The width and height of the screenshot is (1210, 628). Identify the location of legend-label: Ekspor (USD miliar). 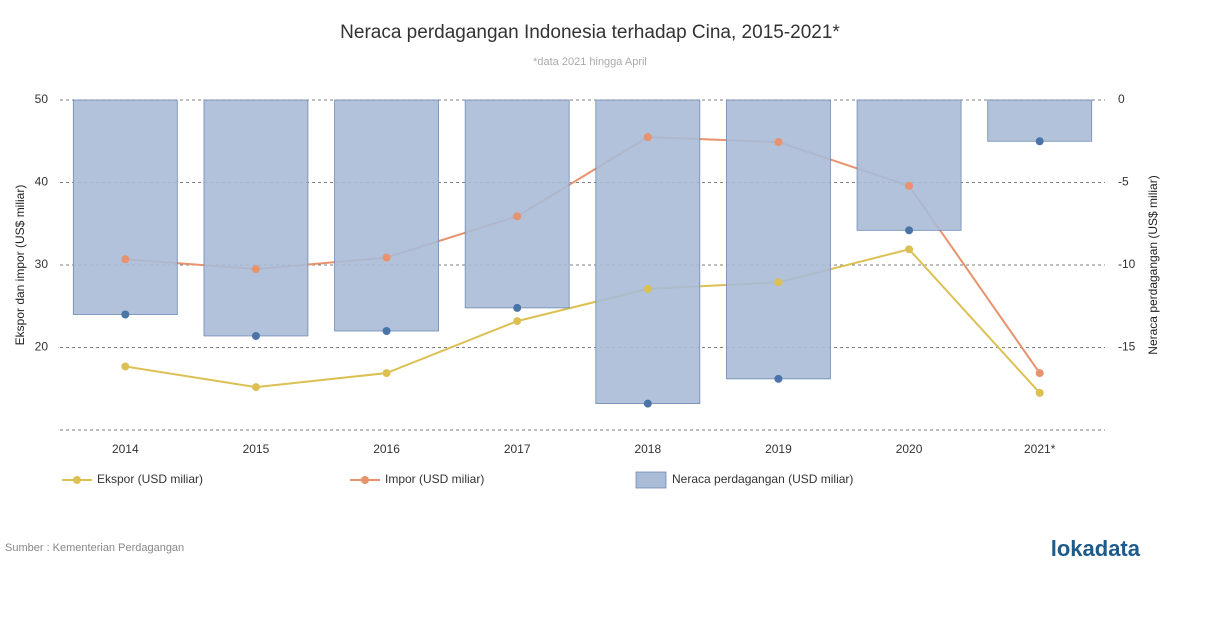
(150, 479).